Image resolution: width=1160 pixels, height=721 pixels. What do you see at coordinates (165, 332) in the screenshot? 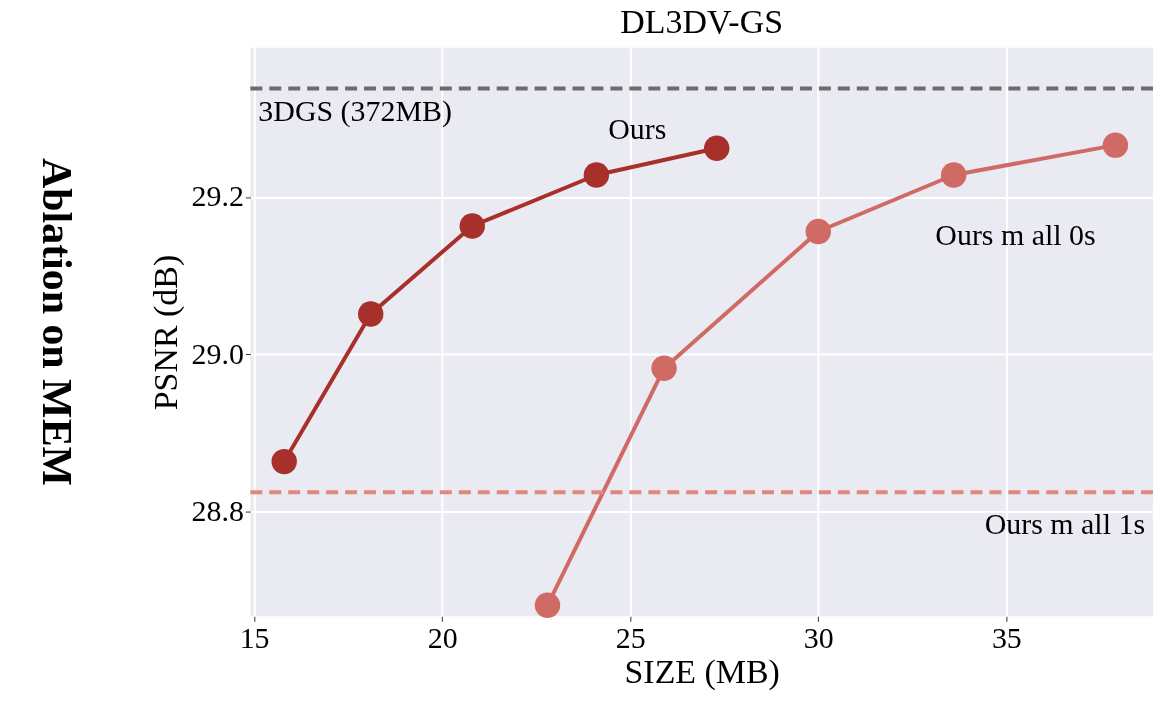
I see `y-axis-title: PSNR (dB)` at bounding box center [165, 332].